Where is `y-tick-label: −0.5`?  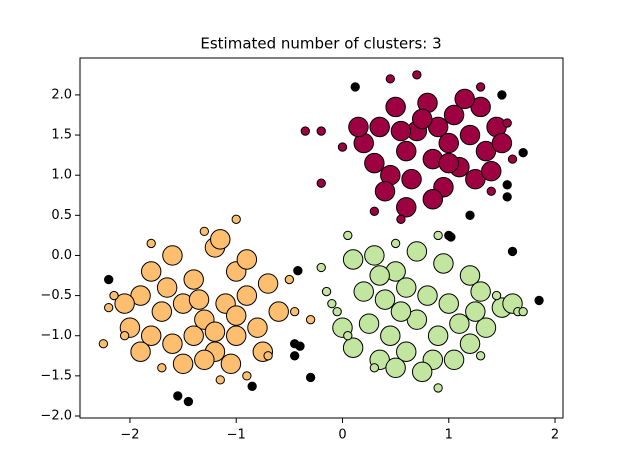 y-tick-label: −0.5 is located at coordinates (56, 295).